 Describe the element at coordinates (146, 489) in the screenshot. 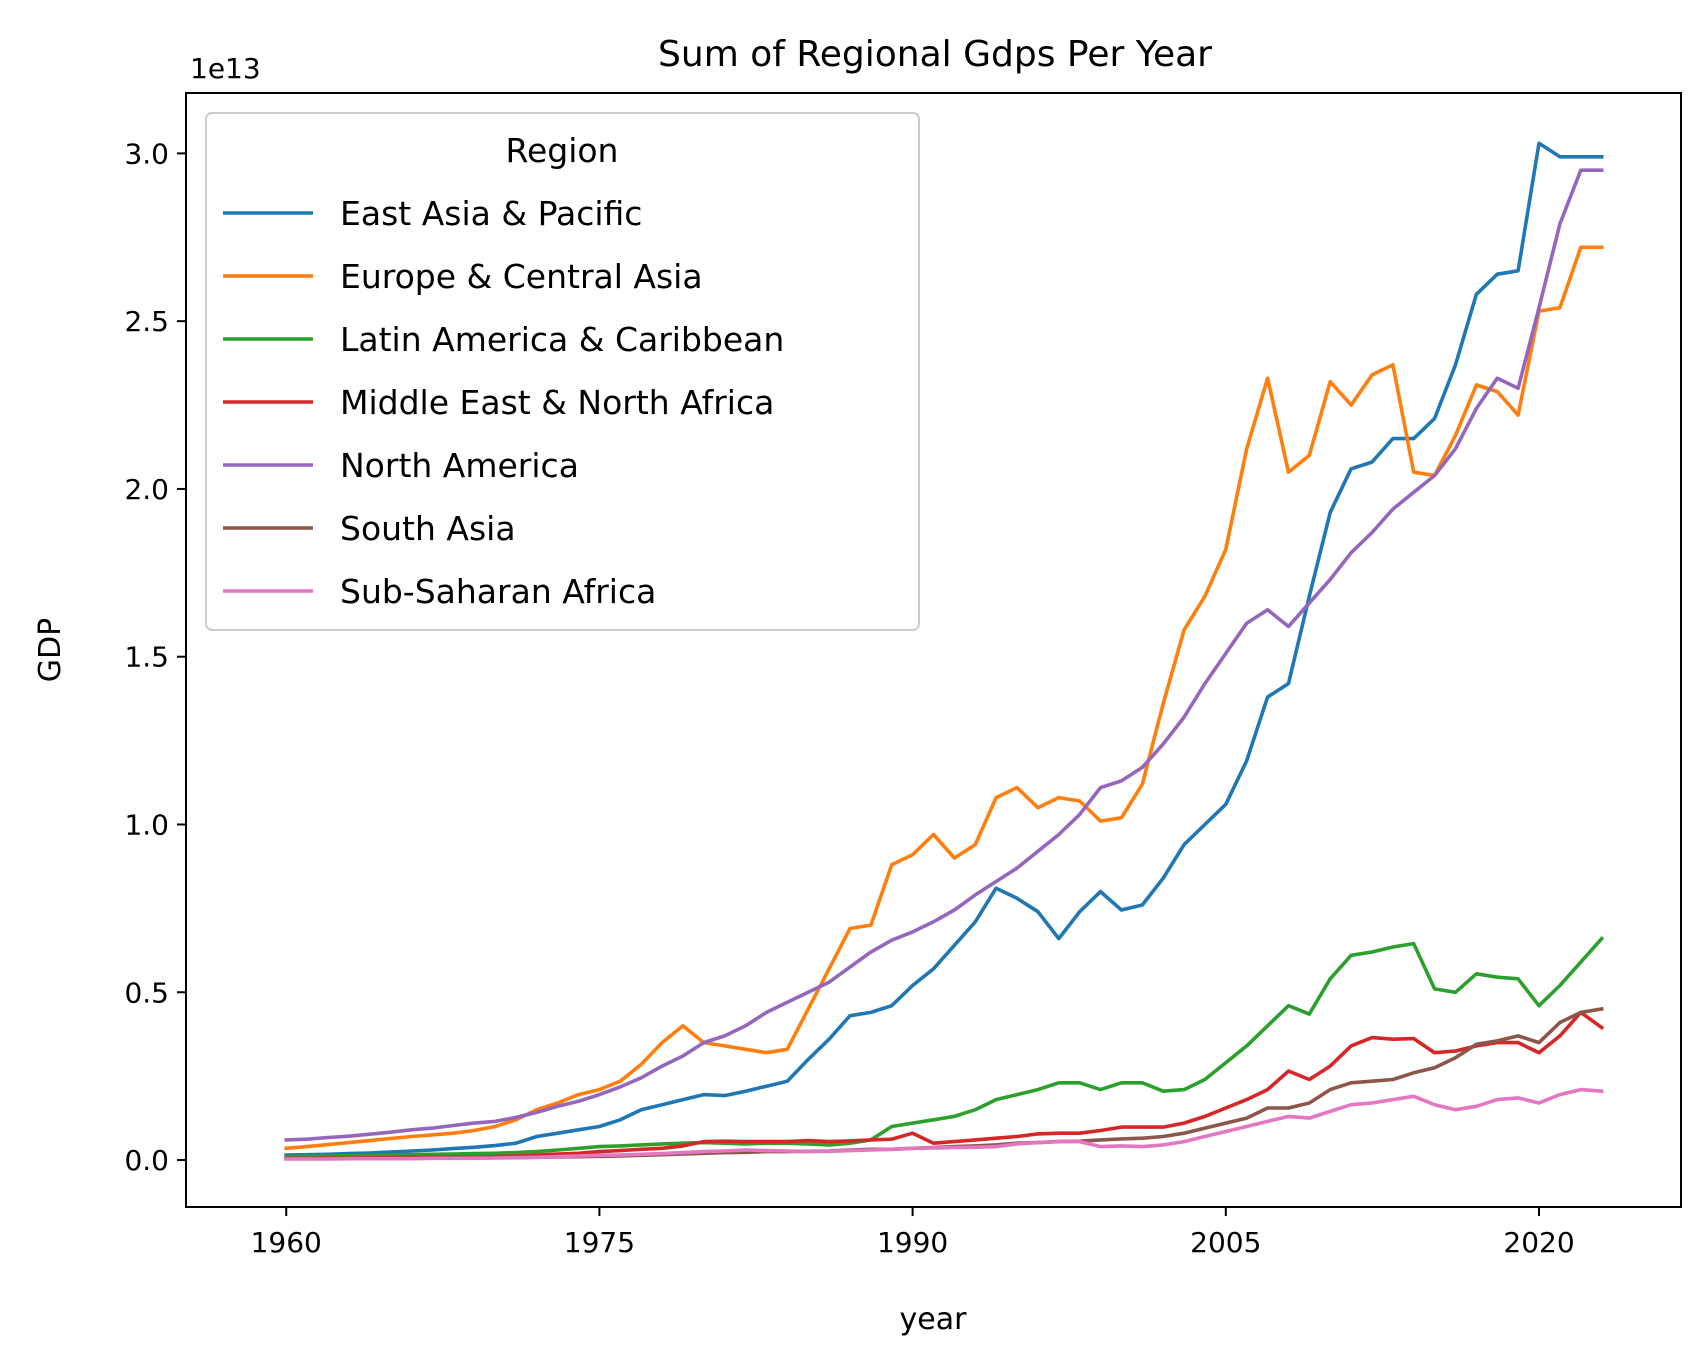

I see `y-tick-label: 2.0` at that location.